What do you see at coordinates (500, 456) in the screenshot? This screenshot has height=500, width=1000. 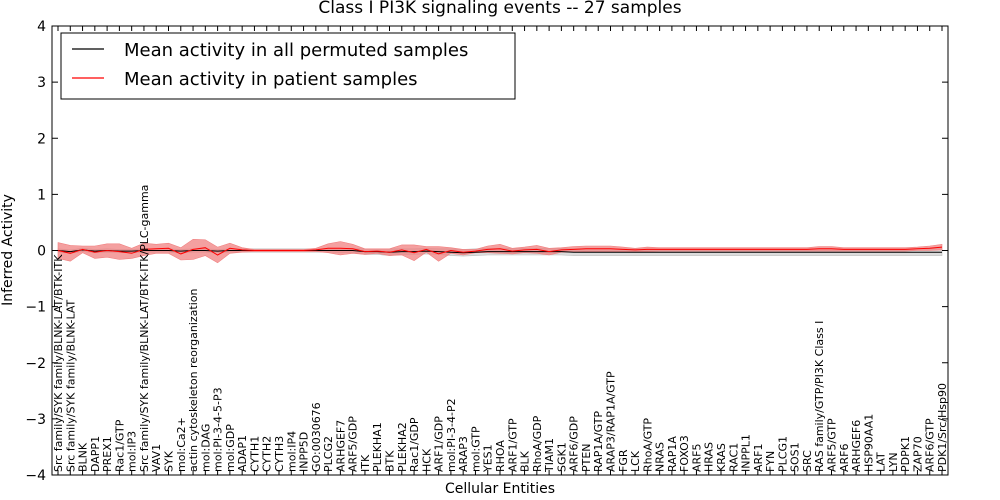 I see `x-tick-label: RHOA` at bounding box center [500, 456].